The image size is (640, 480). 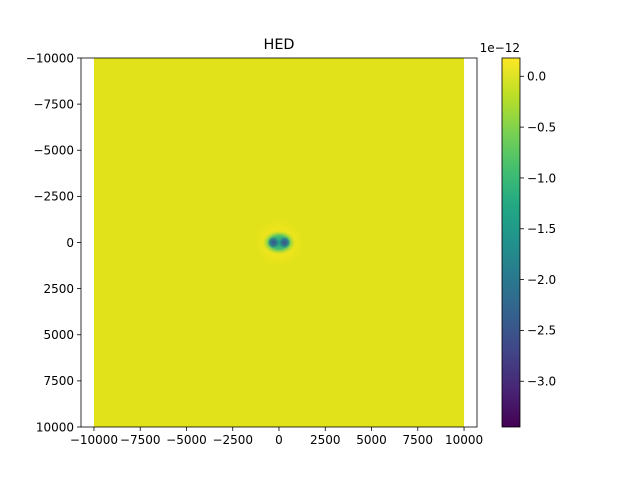 I want to click on colorbar-tick-label: 0.0, so click(x=536, y=77).